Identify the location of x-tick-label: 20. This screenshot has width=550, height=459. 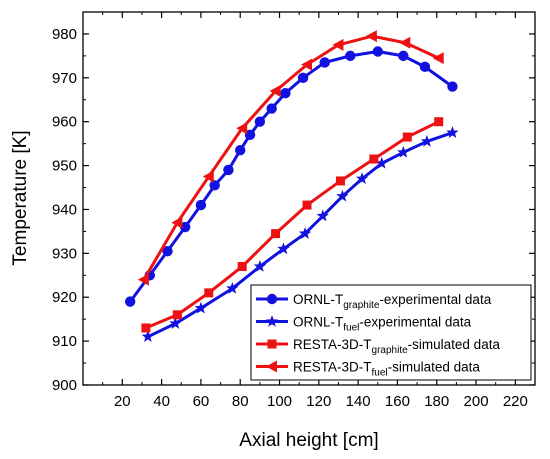
(122, 401).